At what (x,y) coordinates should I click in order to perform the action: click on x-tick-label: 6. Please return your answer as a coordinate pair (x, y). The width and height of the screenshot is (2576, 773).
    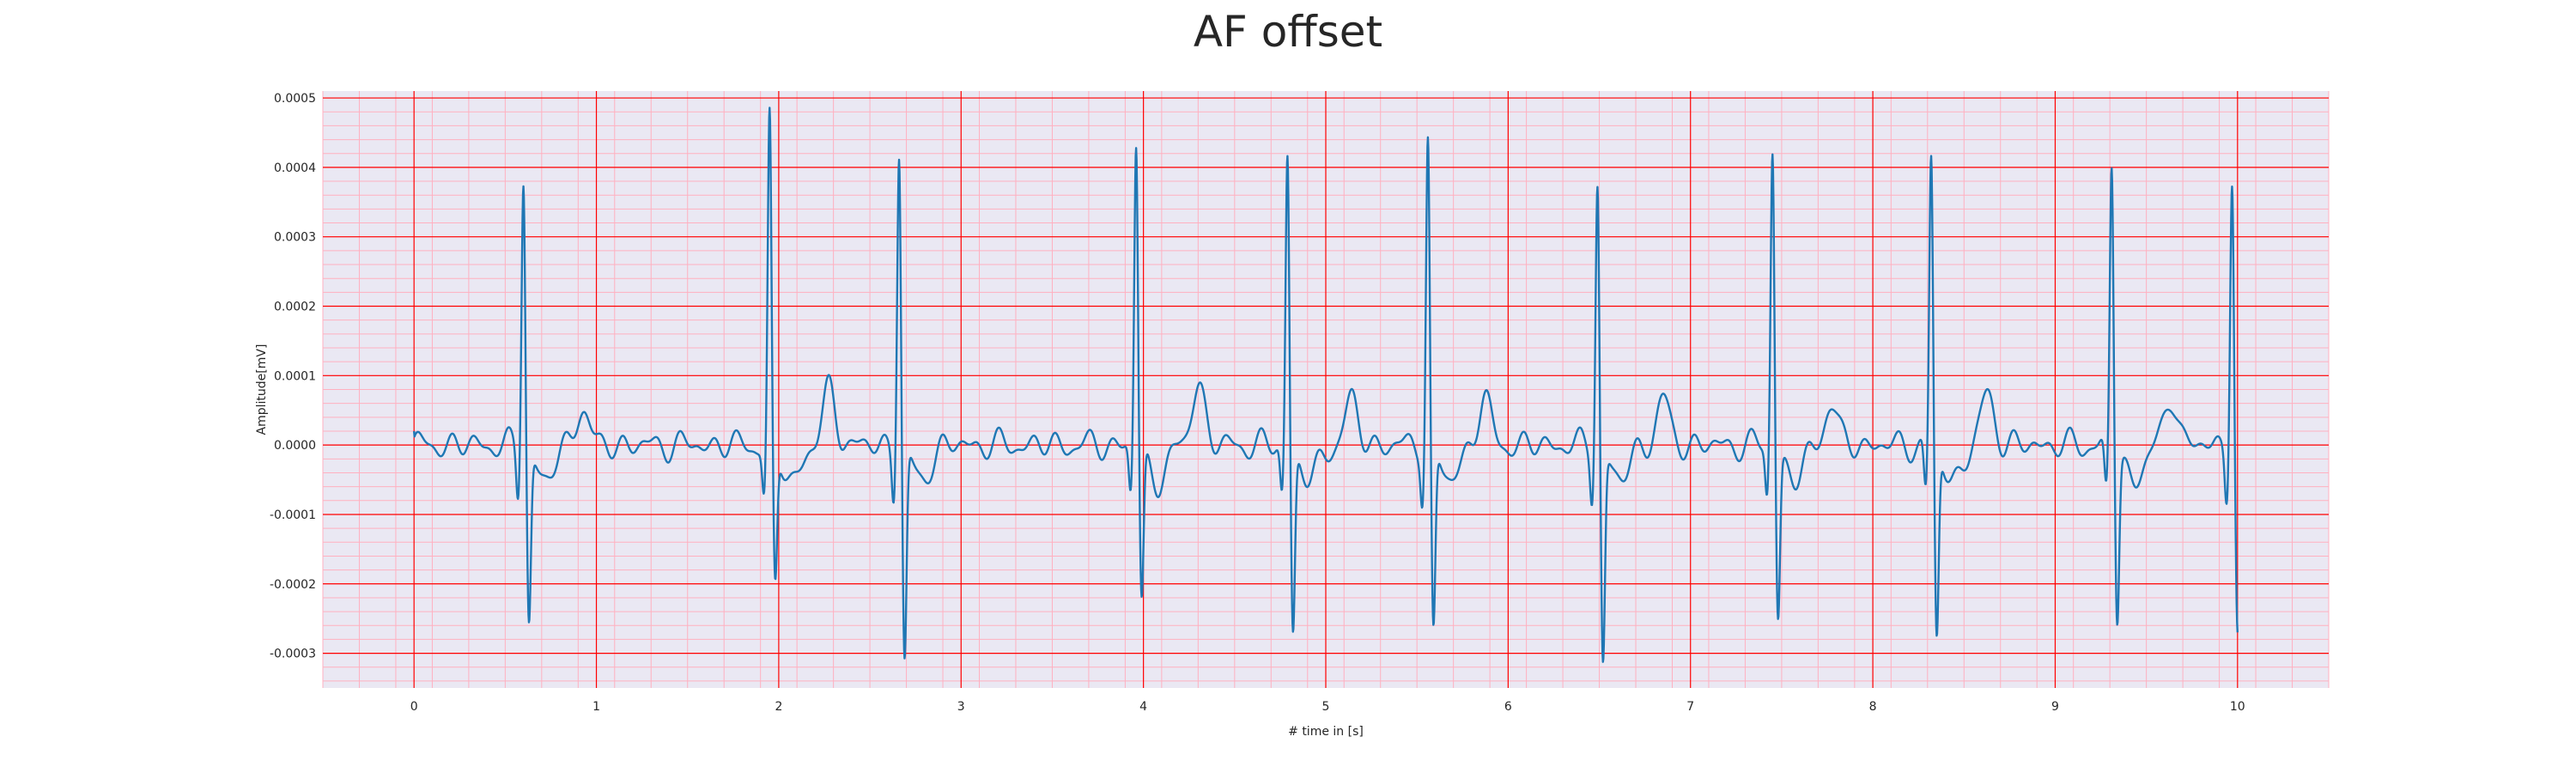
    Looking at the image, I should click on (1508, 707).